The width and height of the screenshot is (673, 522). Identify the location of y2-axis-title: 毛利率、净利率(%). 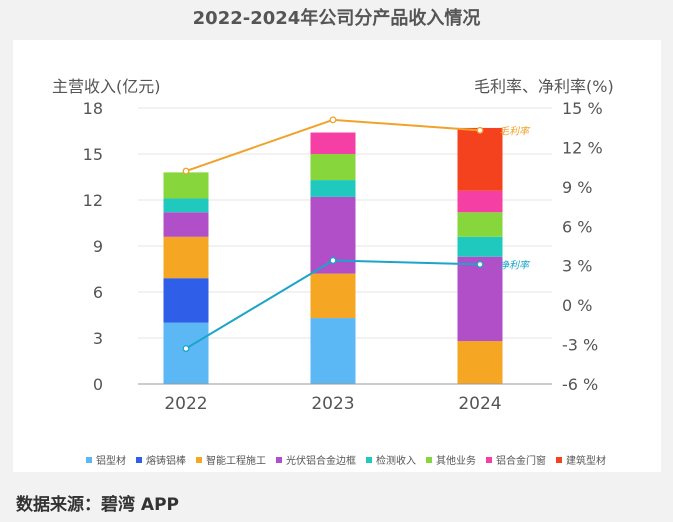
(544, 86).